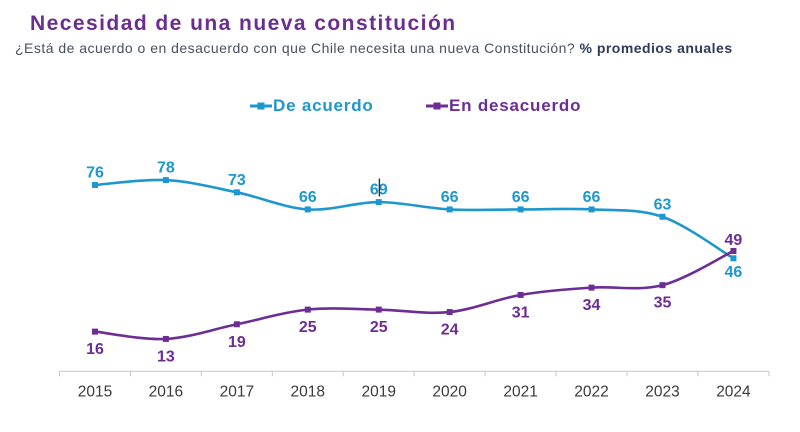 This screenshot has height=432, width=800. I want to click on svg-text: 2017, so click(237, 392).